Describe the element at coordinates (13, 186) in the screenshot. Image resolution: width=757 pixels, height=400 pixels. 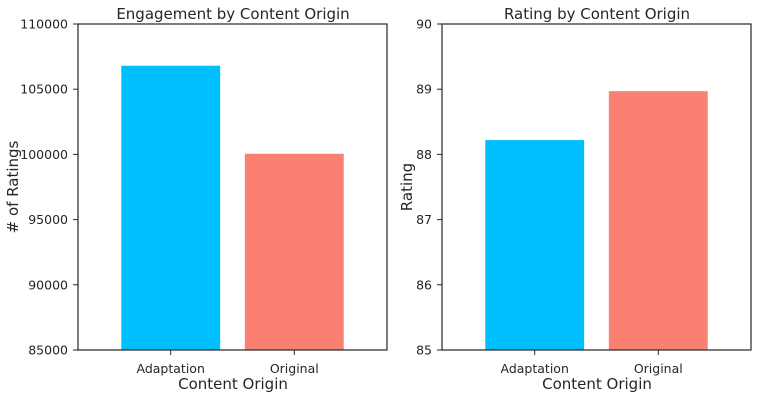
I see `y-axis-label: # of Ratings` at that location.